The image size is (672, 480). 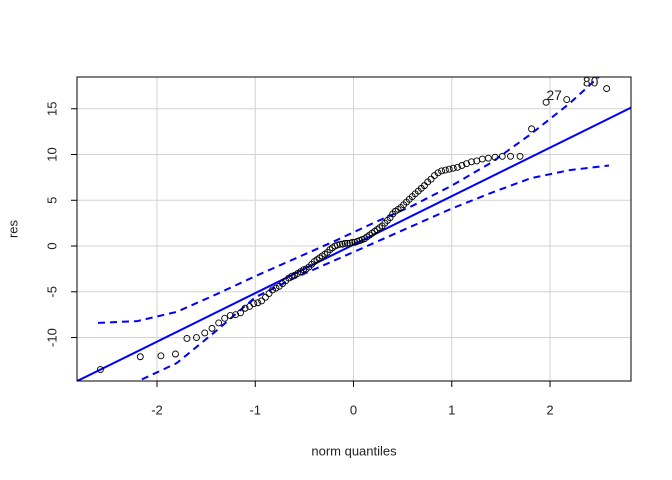 What do you see at coordinates (51, 109) in the screenshot?
I see `y-tick-label: 15` at bounding box center [51, 109].